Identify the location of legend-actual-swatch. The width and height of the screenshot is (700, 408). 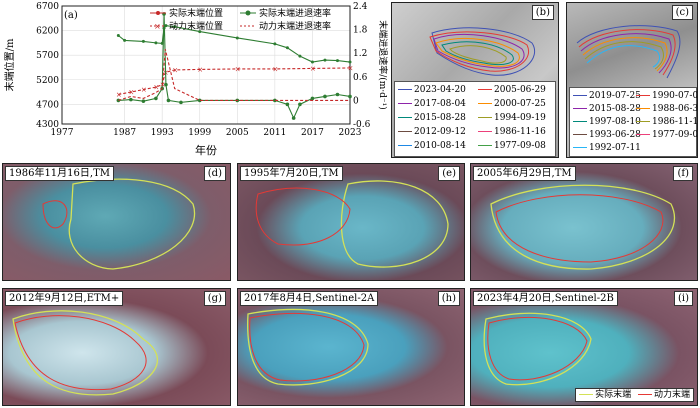
(586, 394).